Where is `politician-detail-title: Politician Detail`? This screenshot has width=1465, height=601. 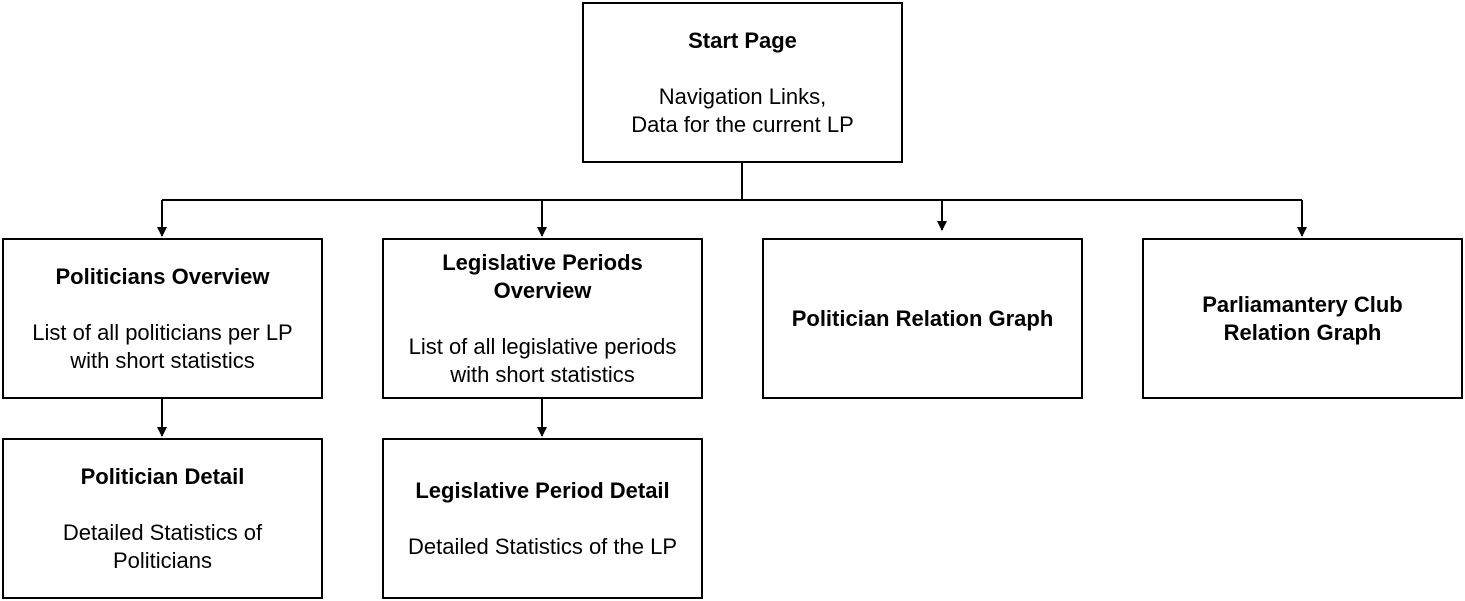
politician-detail-title: Politician Detail is located at coordinates (162, 476).